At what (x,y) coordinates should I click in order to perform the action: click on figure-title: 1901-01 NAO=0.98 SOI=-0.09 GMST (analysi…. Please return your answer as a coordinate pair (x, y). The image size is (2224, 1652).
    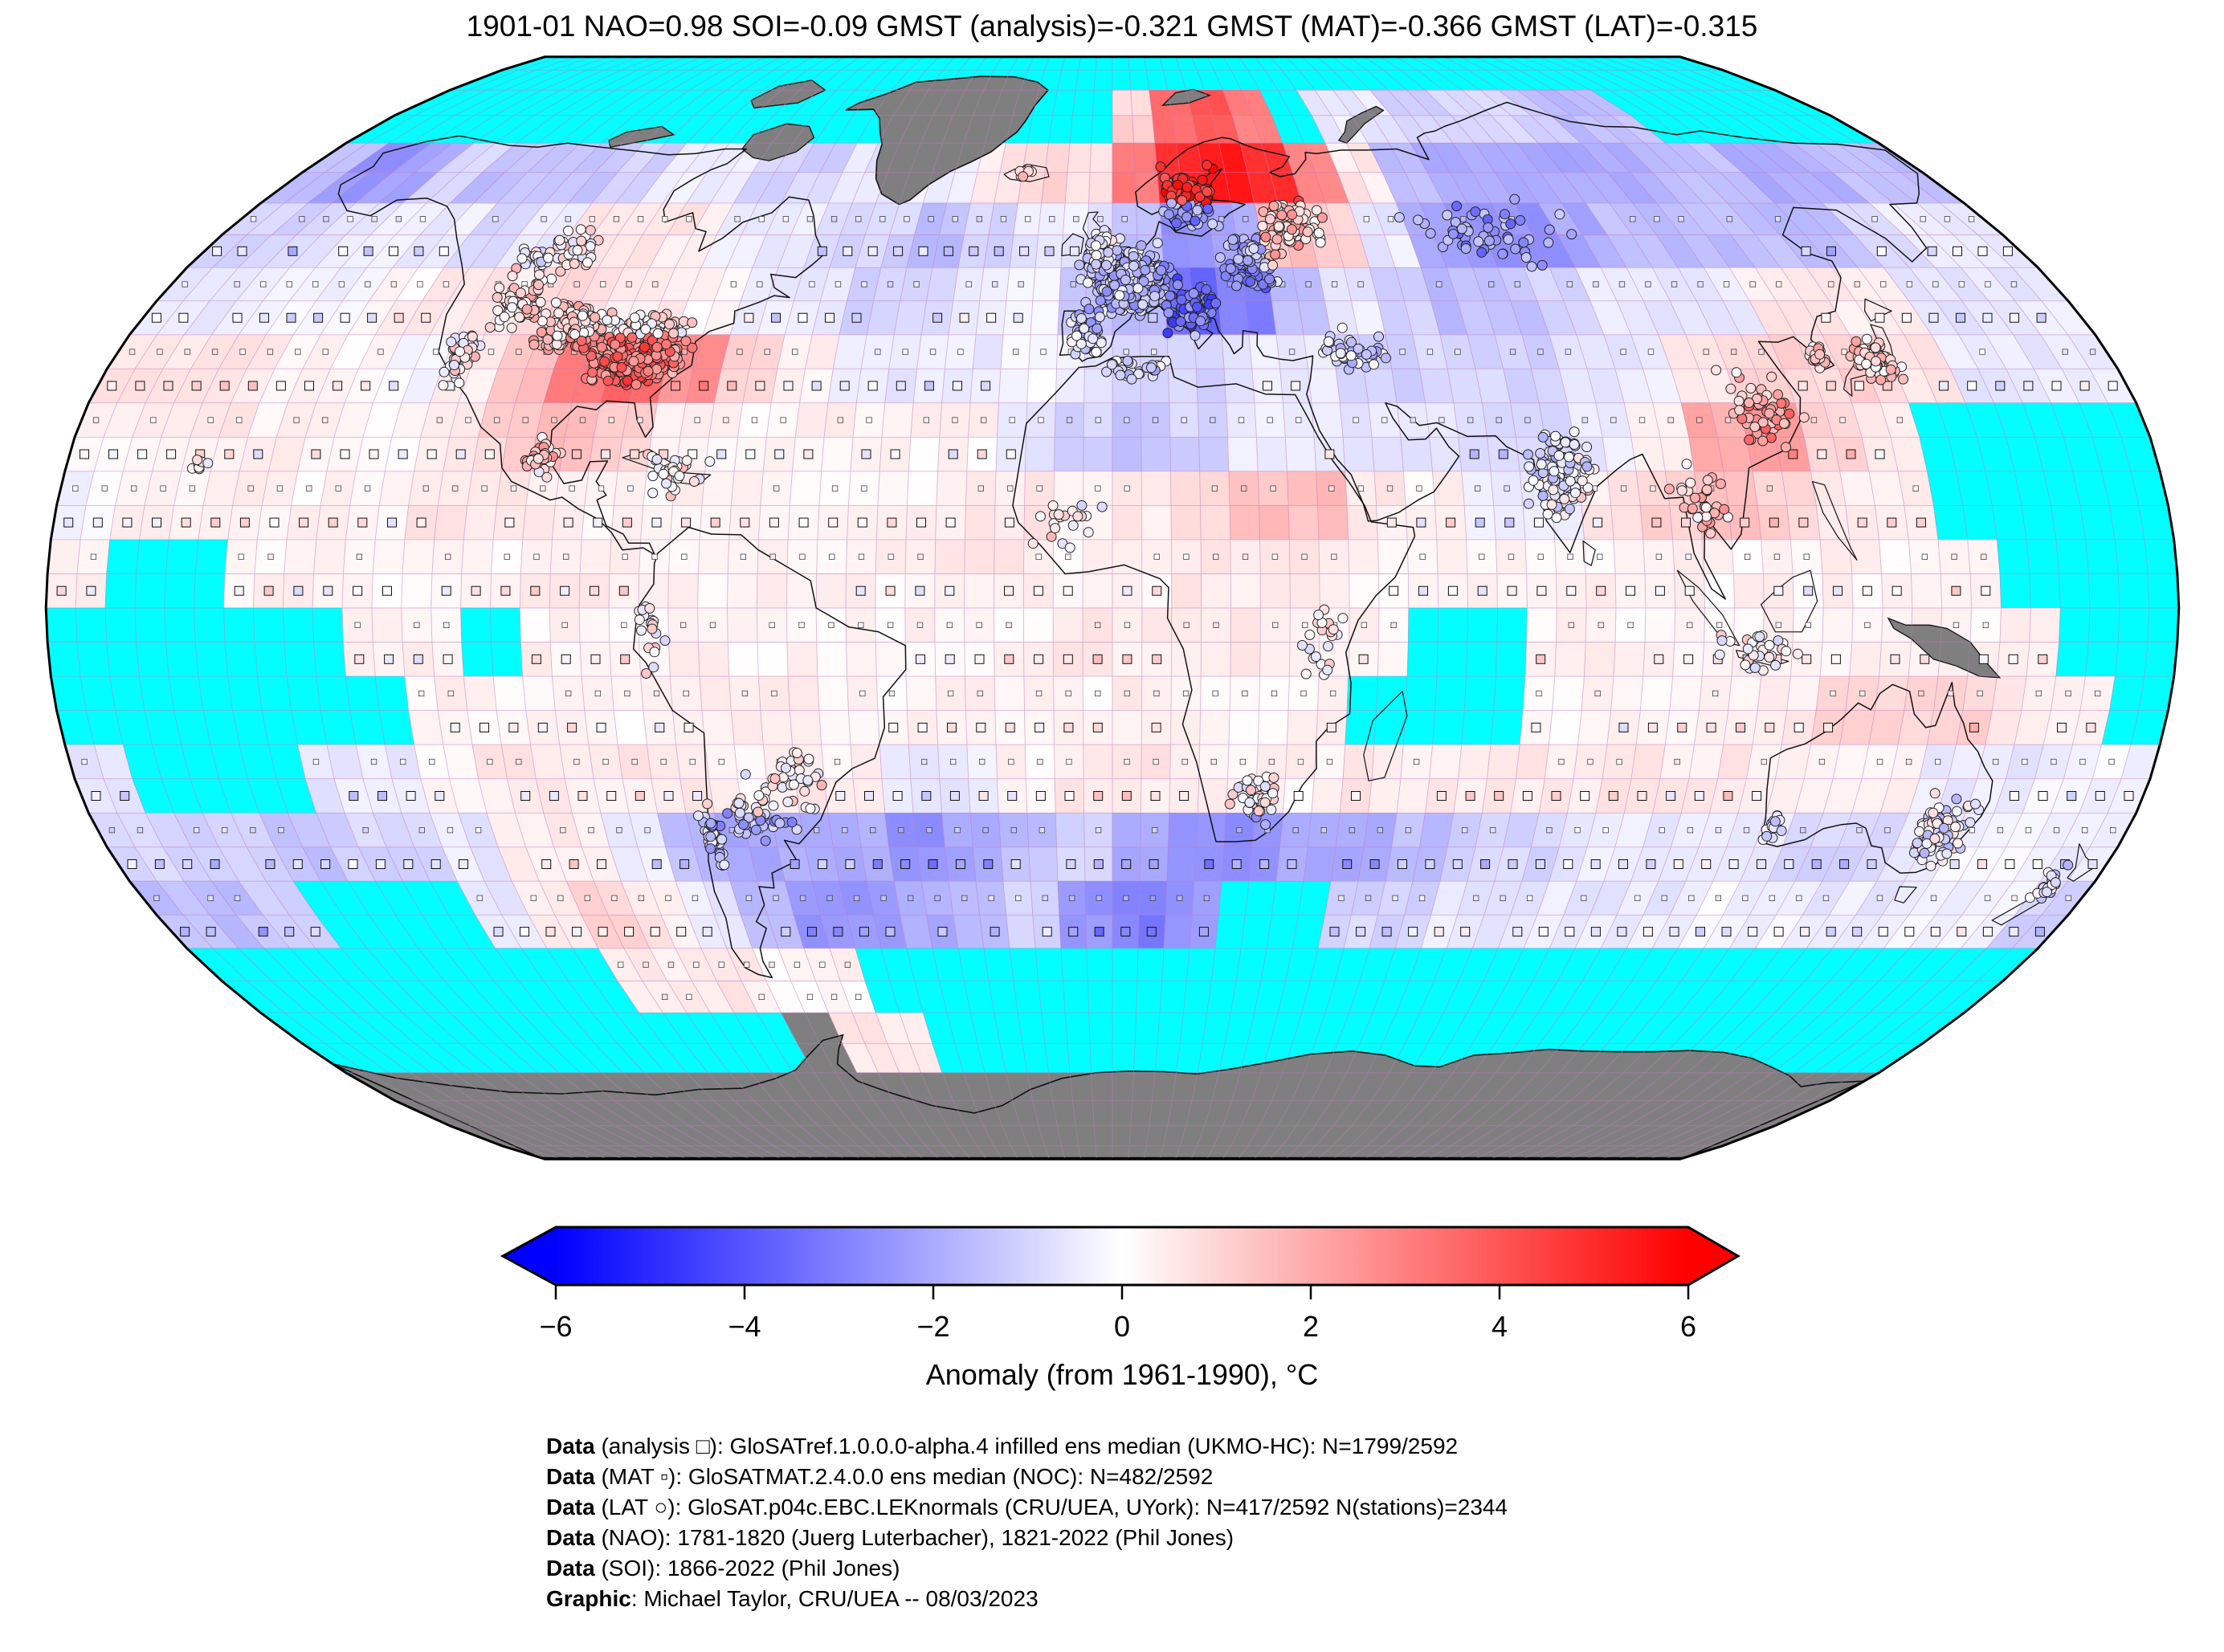
    Looking at the image, I should click on (1112, 26).